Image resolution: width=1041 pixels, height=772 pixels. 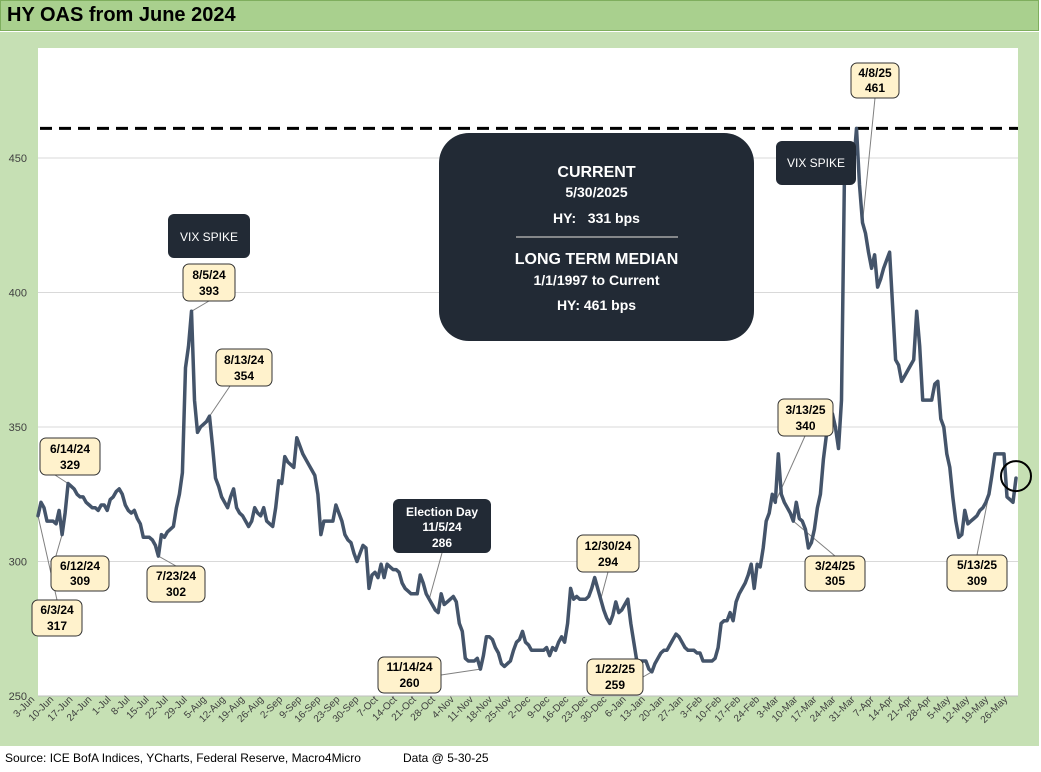 What do you see at coordinates (805, 417) in the screenshot?
I see `callout-3-13-25: 3/13/25 340` at bounding box center [805, 417].